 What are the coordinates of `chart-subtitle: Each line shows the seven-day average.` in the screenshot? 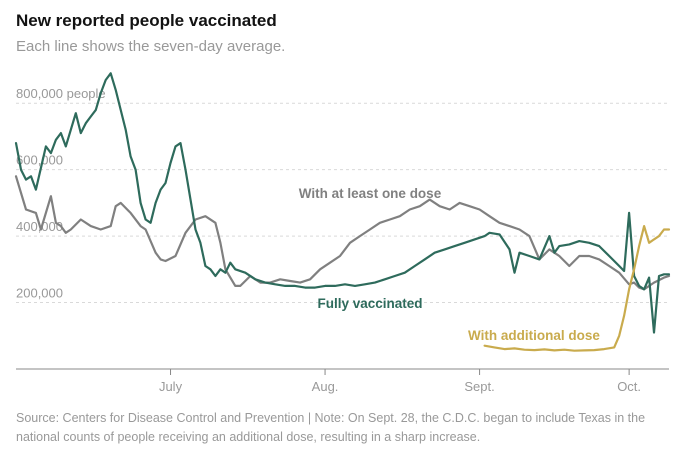 It's located at (151, 46).